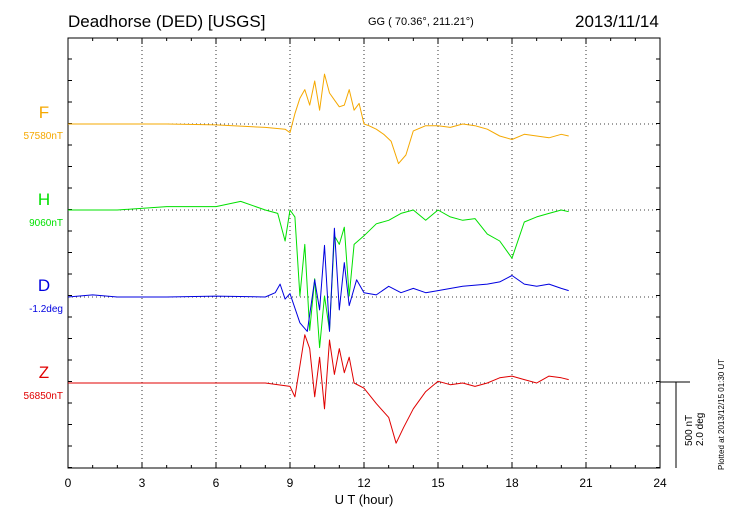  Describe the element at coordinates (68, 483) in the screenshot. I see `x-tick-label: 0` at that location.